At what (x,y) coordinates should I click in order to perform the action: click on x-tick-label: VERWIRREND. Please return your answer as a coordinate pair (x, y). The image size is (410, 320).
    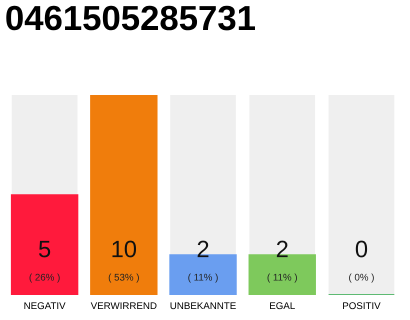
    Looking at the image, I should click on (123, 306).